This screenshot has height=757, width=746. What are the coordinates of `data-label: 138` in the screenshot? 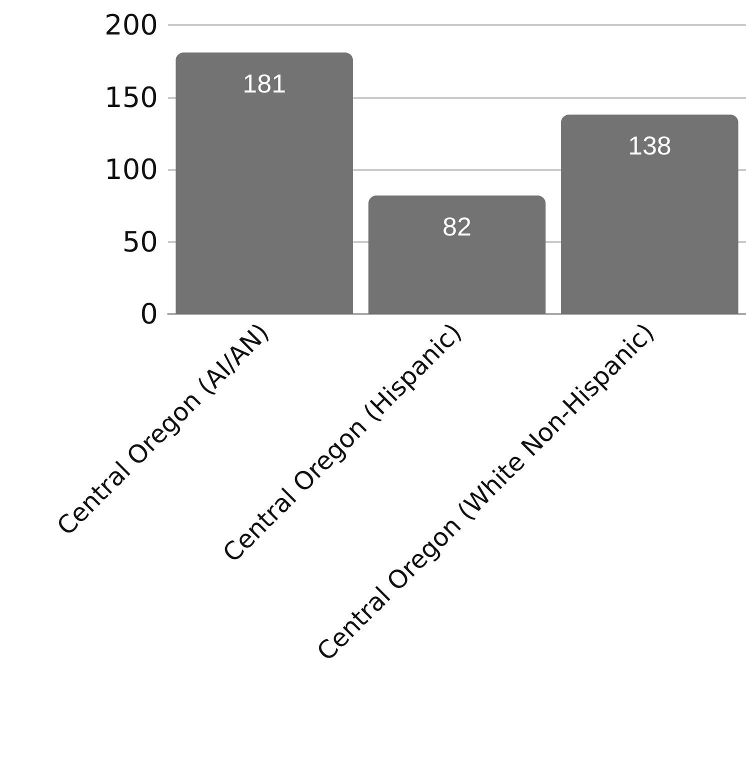 It's located at (650, 145).